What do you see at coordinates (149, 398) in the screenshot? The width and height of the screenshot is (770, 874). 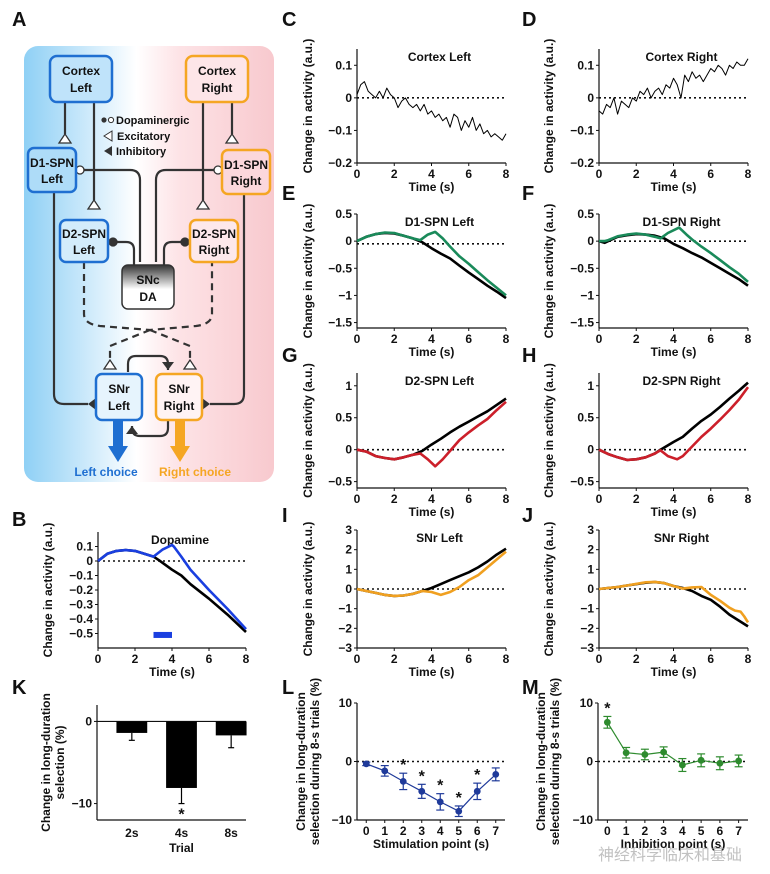 I see `inhibitory-terminals` at bounding box center [149, 398].